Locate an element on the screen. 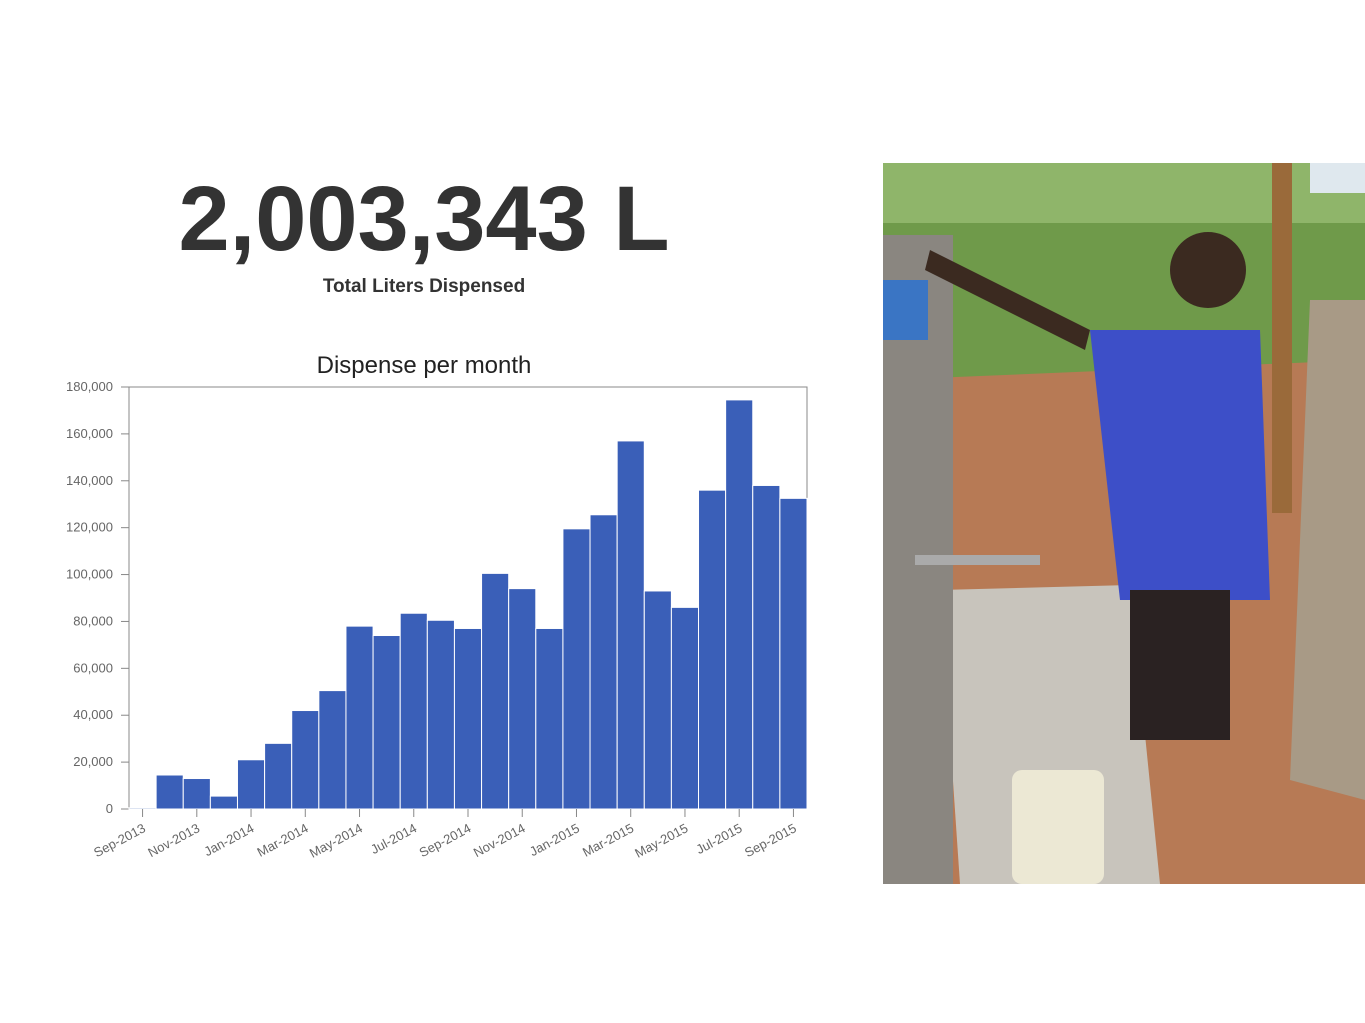  stat-value: 2,003,343 L is located at coordinates (423, 219).